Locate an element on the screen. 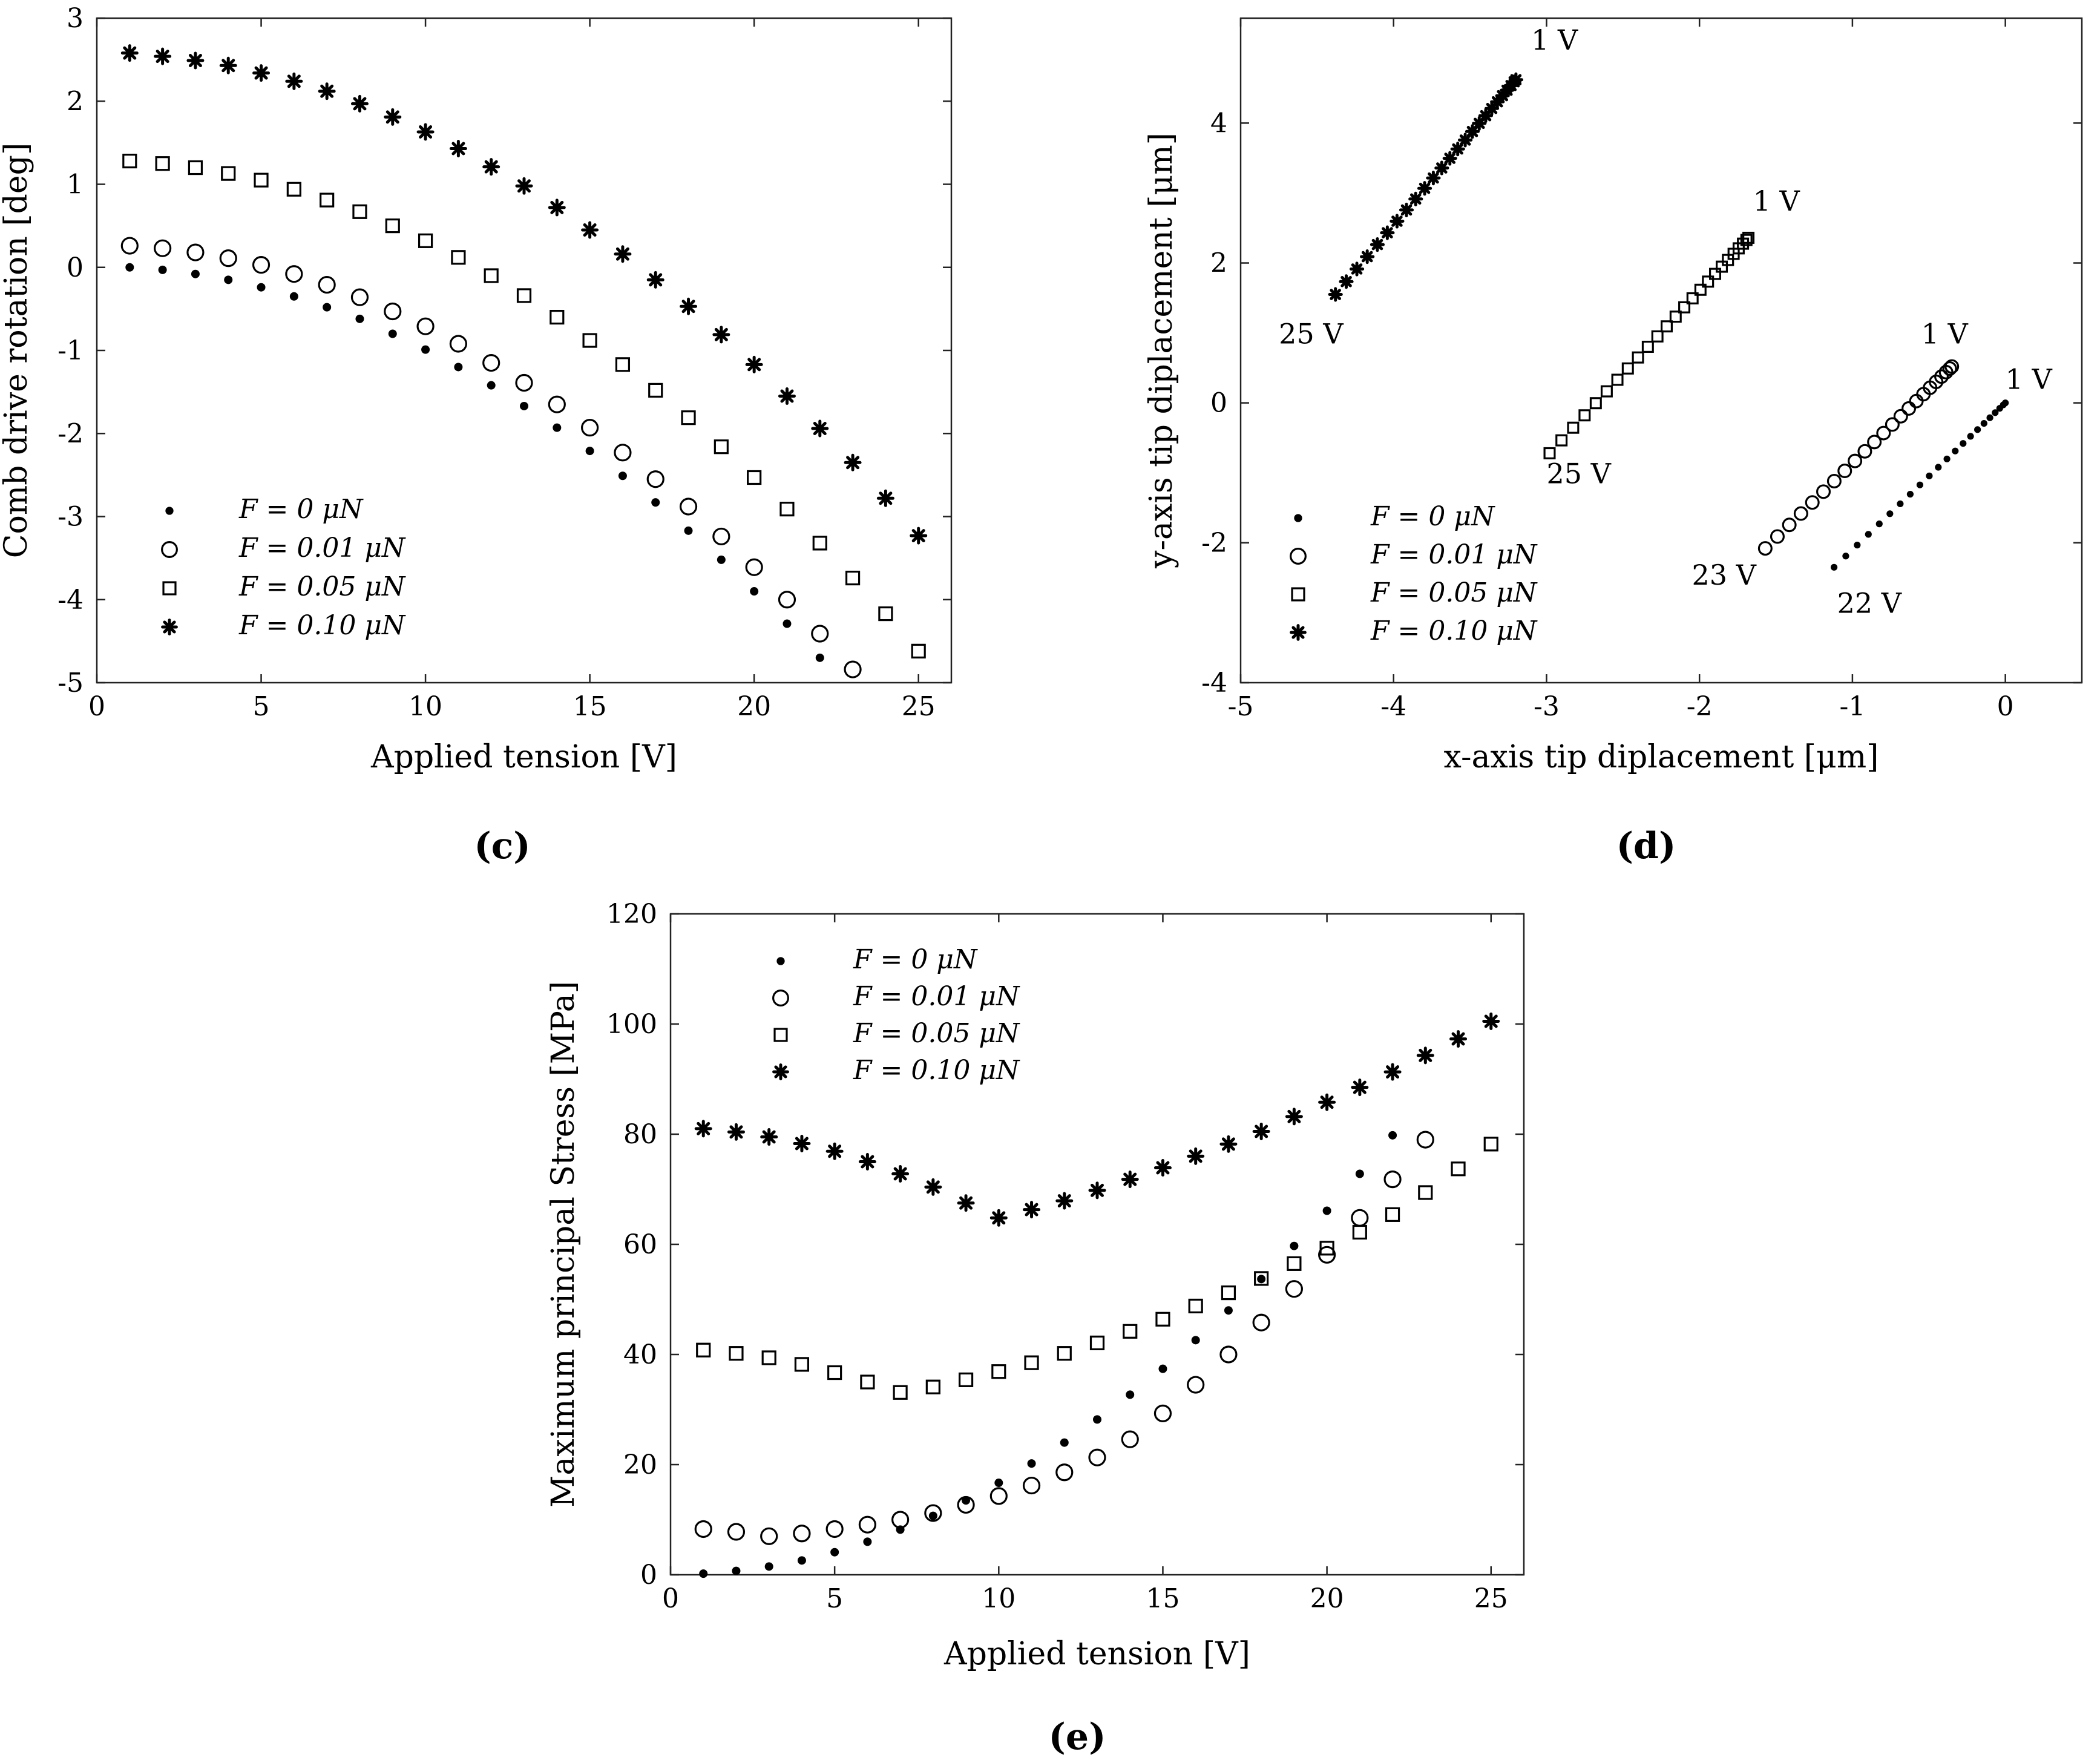 This screenshot has width=2100, height=1763. y-tick-label-c: -2 is located at coordinates (70, 433).